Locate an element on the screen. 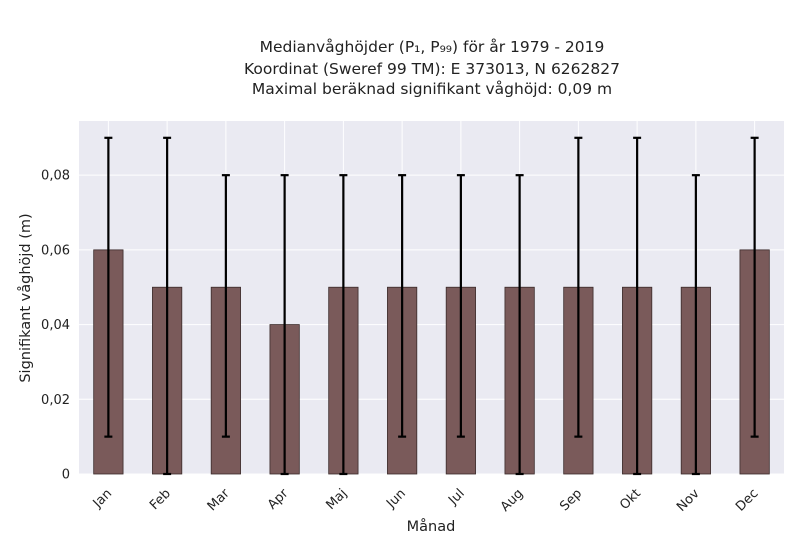 This screenshot has height=550, width=800. x-axis-ticks: Jan Feb Mar Apr Maj Jun Jul Aug Sep Okt Nov Dec is located at coordinates (426, 500).